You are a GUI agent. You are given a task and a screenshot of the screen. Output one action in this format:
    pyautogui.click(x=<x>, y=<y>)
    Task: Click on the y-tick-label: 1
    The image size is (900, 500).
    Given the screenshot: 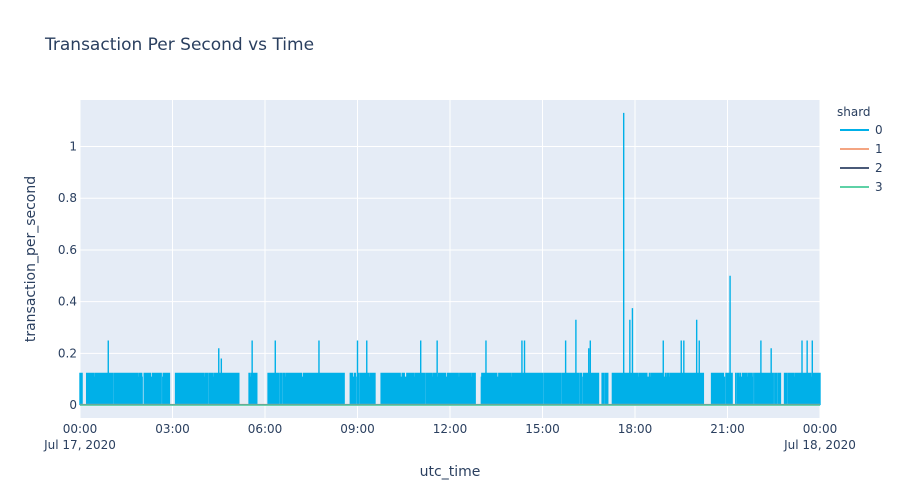 What is the action you would take?
    pyautogui.click(x=73, y=147)
    